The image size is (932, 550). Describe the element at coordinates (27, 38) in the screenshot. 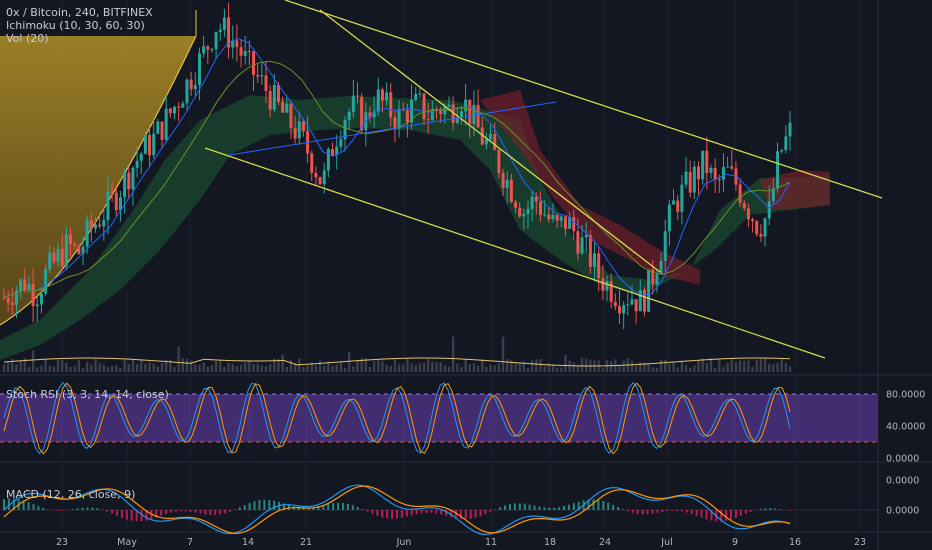

I see `volume-label: Vol (20)` at that location.